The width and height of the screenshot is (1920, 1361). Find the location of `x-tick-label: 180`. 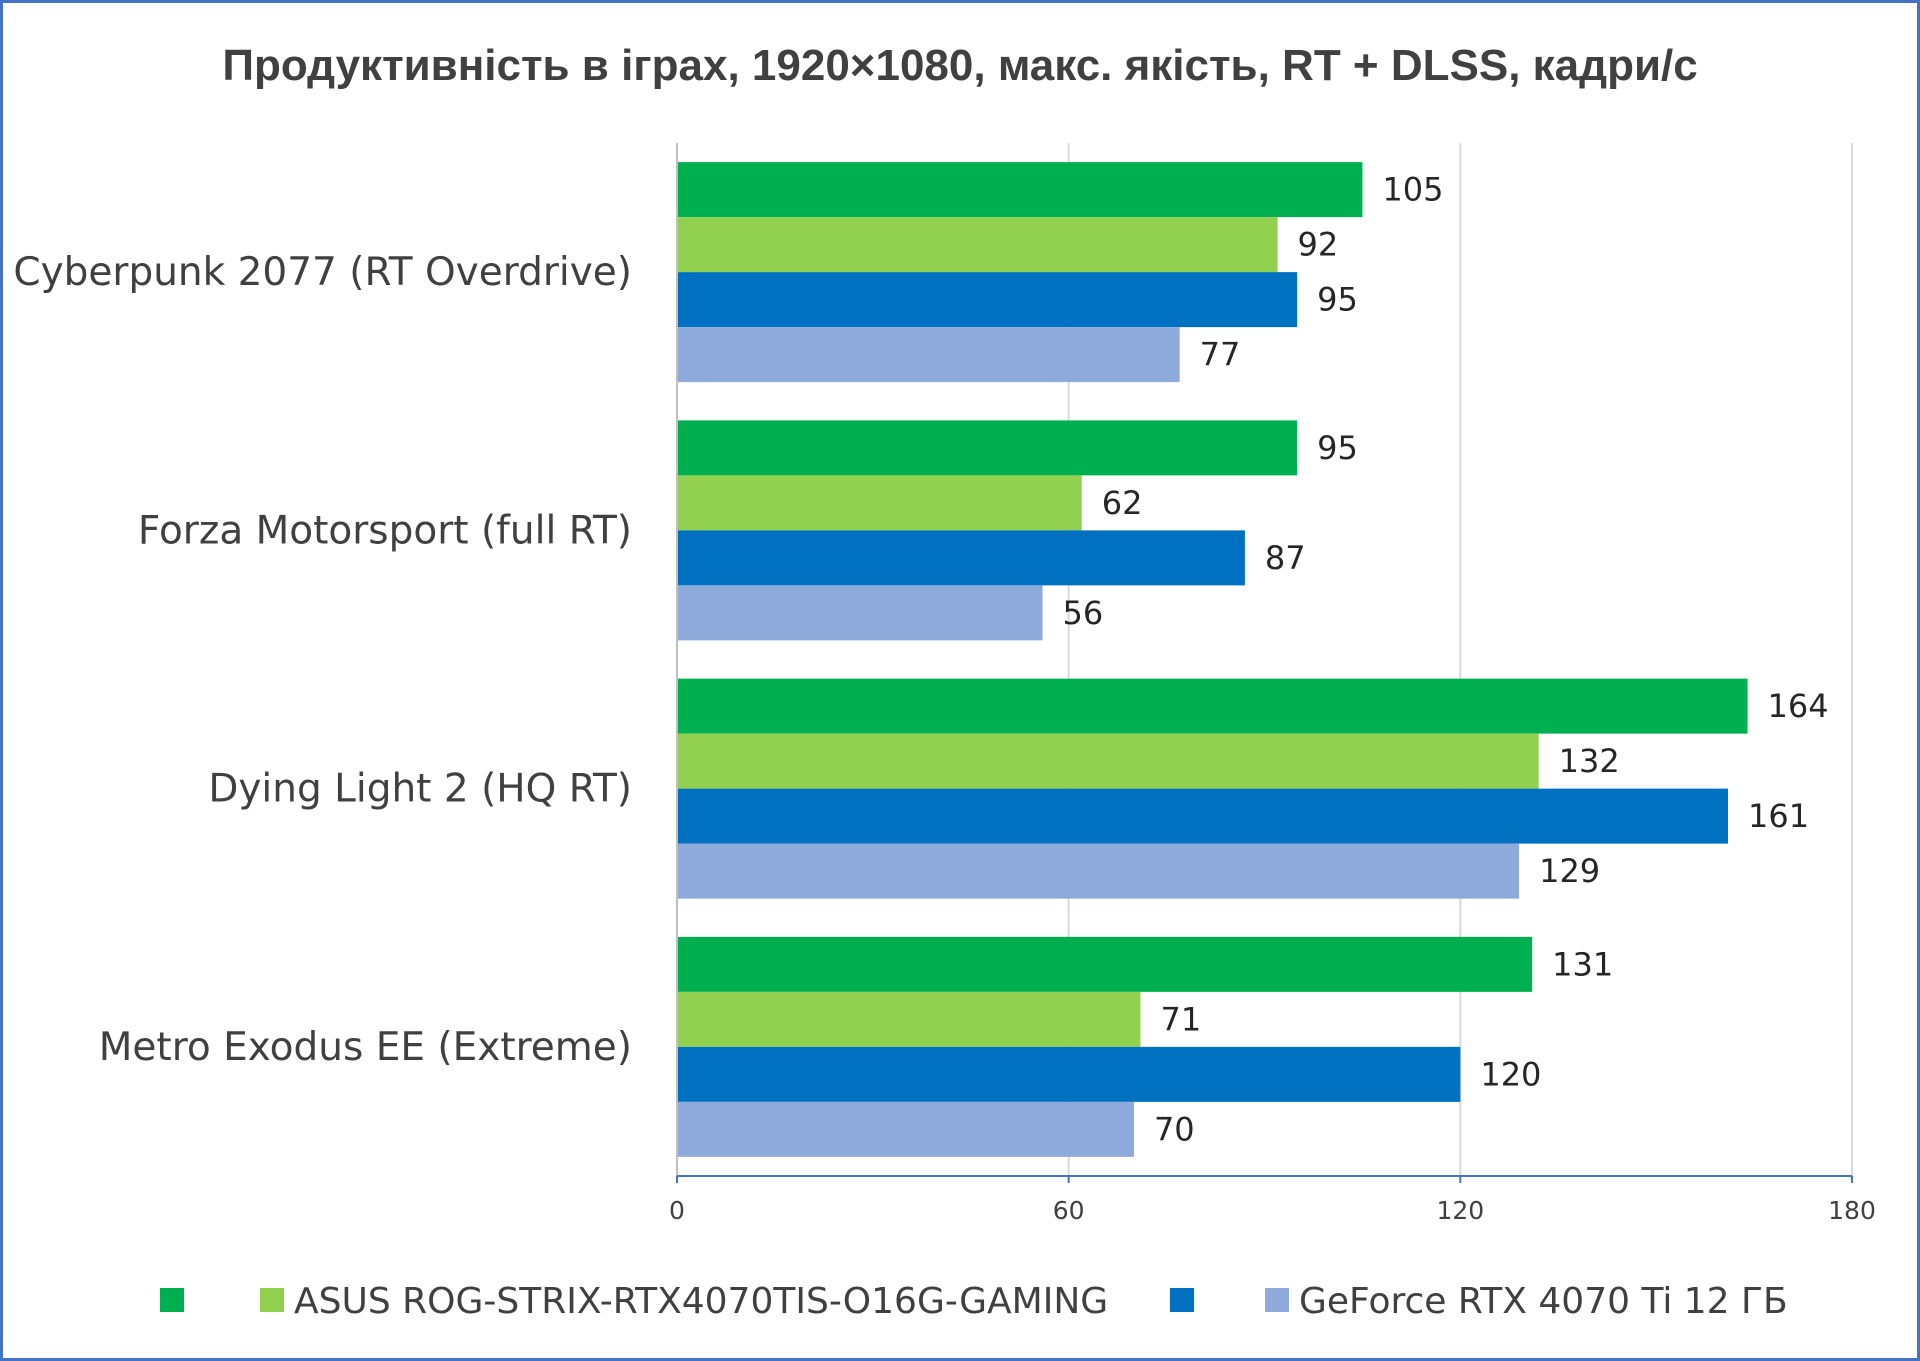

x-tick-label: 180 is located at coordinates (1852, 1210).